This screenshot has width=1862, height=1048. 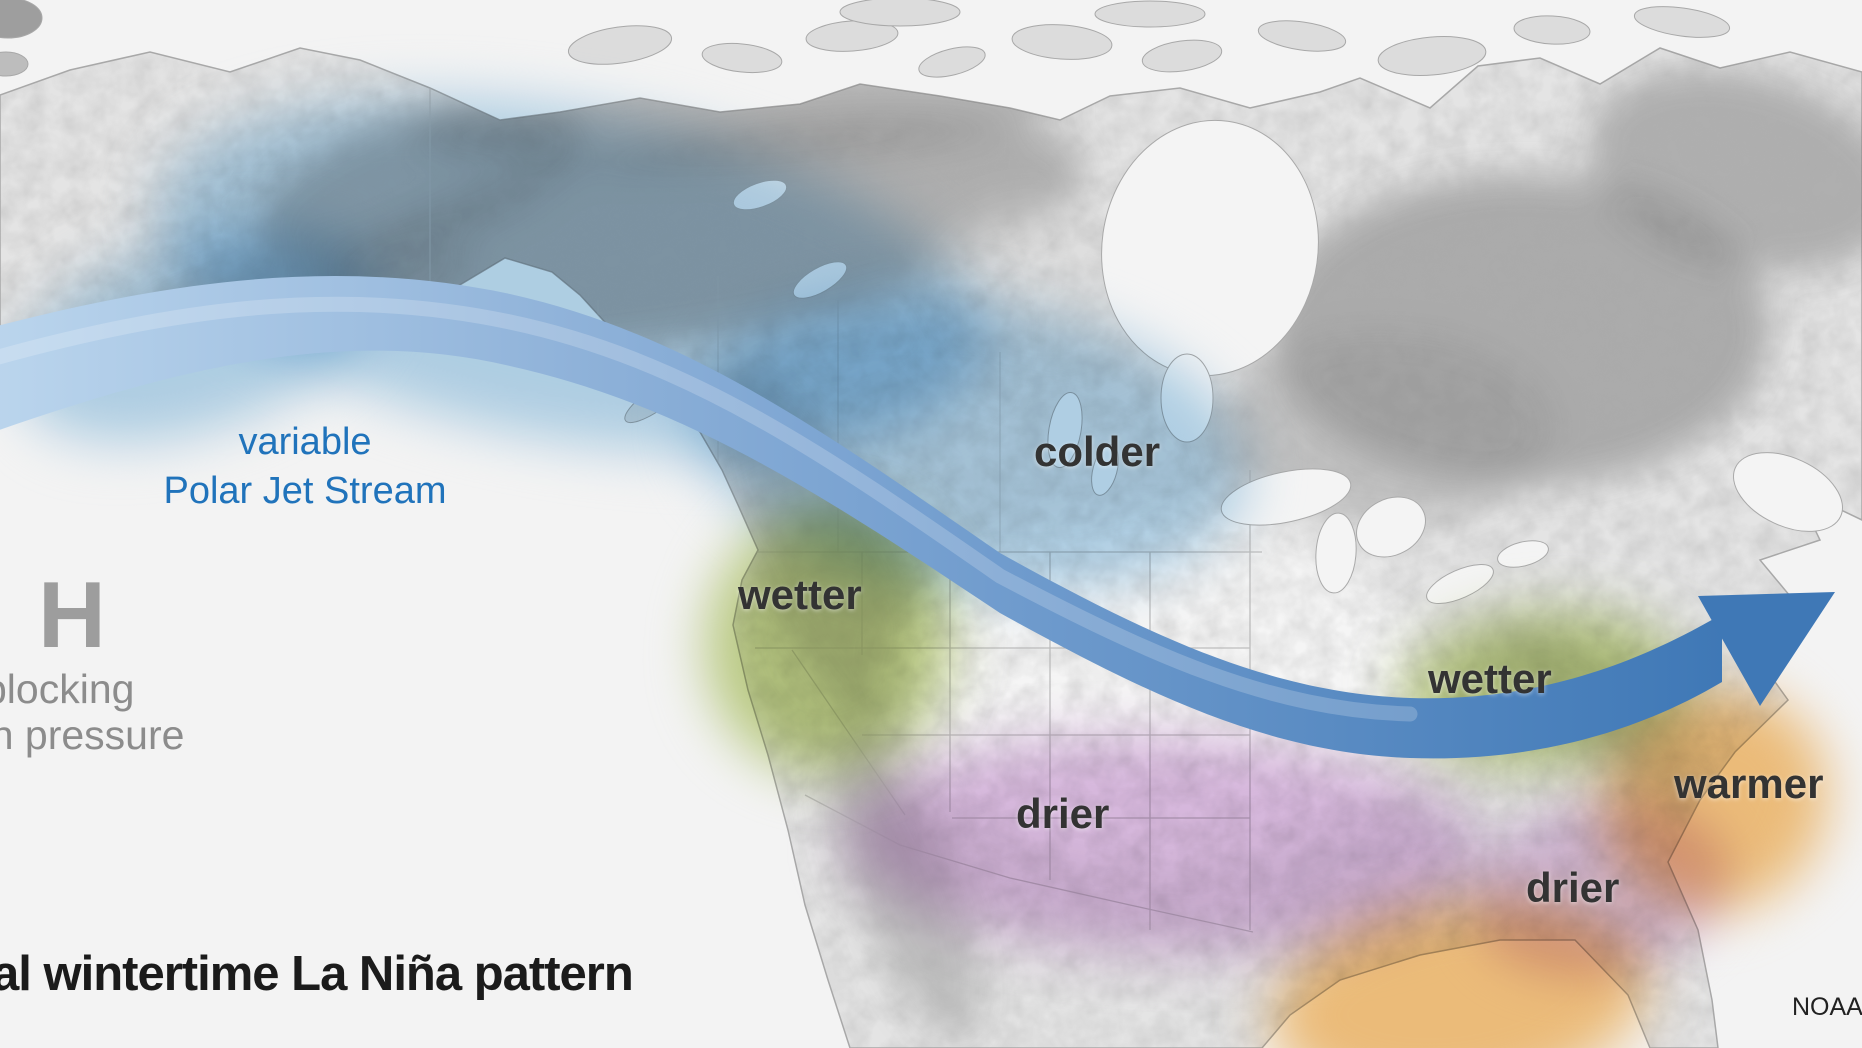 What do you see at coordinates (1187, 398) in the screenshot?
I see `james-bay` at bounding box center [1187, 398].